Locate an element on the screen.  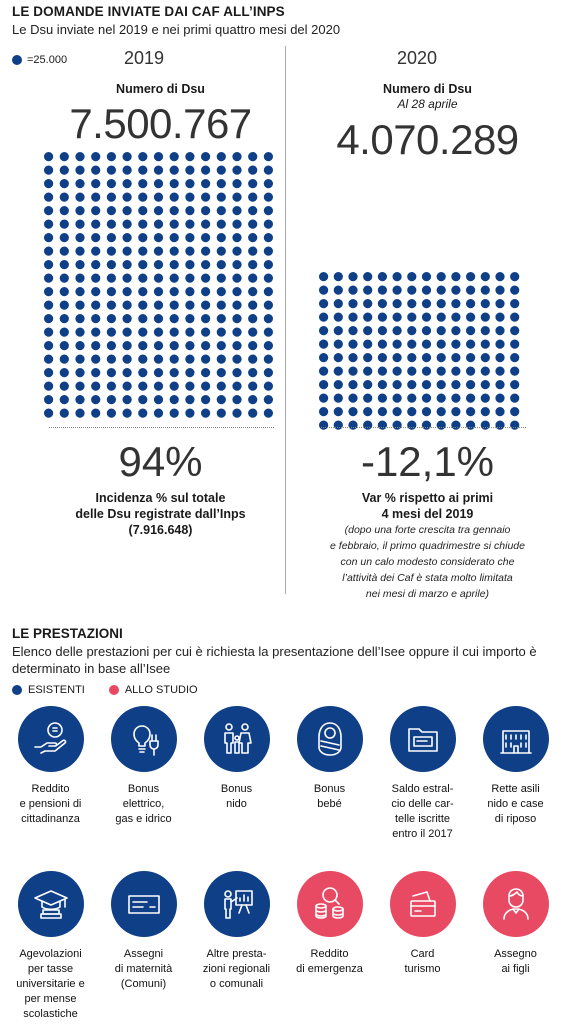
left-count-value: 7.500.767 is located at coordinates (160, 123).